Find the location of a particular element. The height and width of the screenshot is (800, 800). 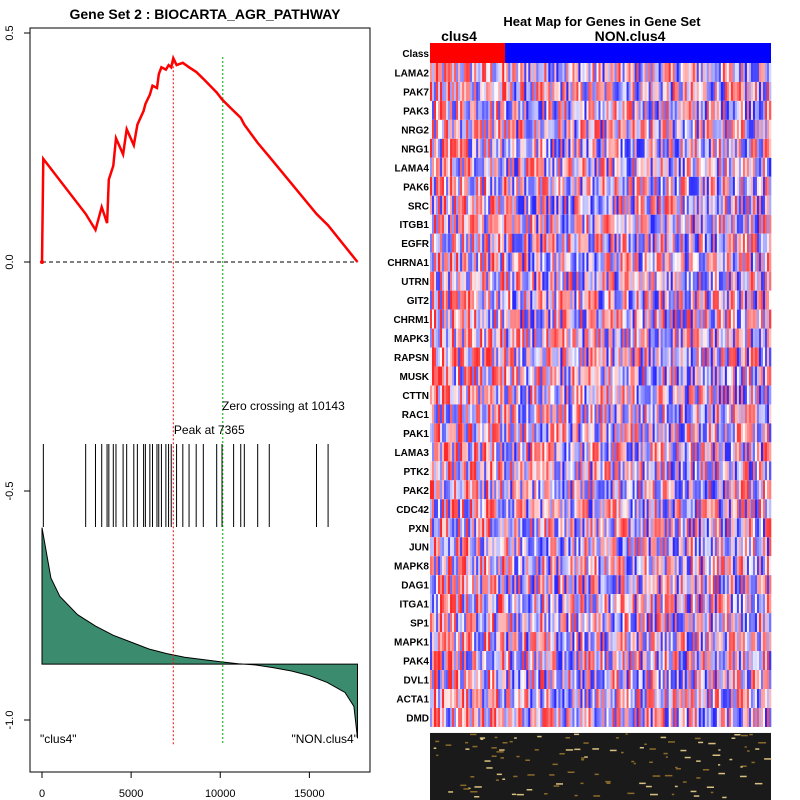

heatmap-row is located at coordinates (601, 148).